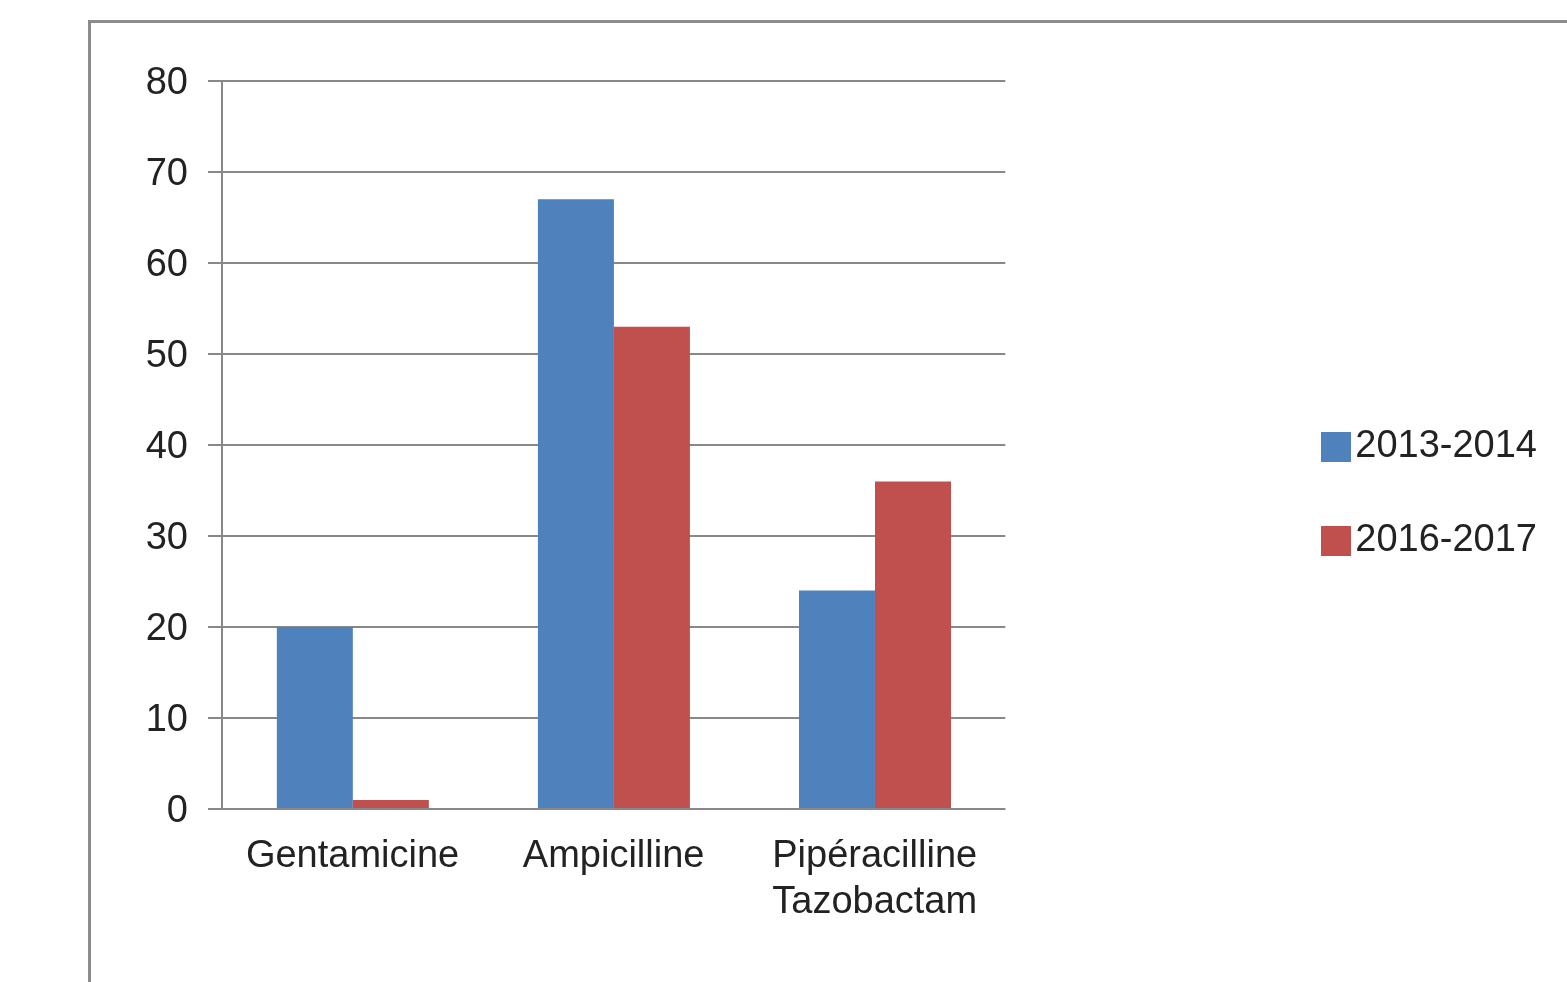  What do you see at coordinates (613, 854) in the screenshot?
I see `x-tick-label: Ampicilline` at bounding box center [613, 854].